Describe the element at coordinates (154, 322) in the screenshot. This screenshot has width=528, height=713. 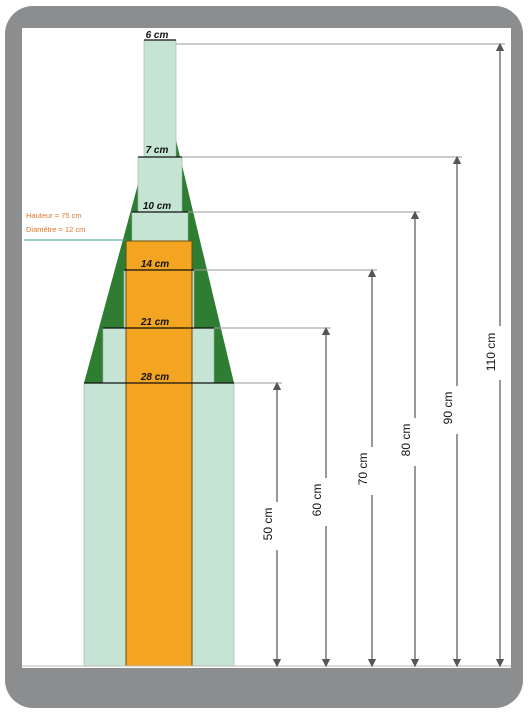
I see `tier-label-21: 21 cm` at that location.